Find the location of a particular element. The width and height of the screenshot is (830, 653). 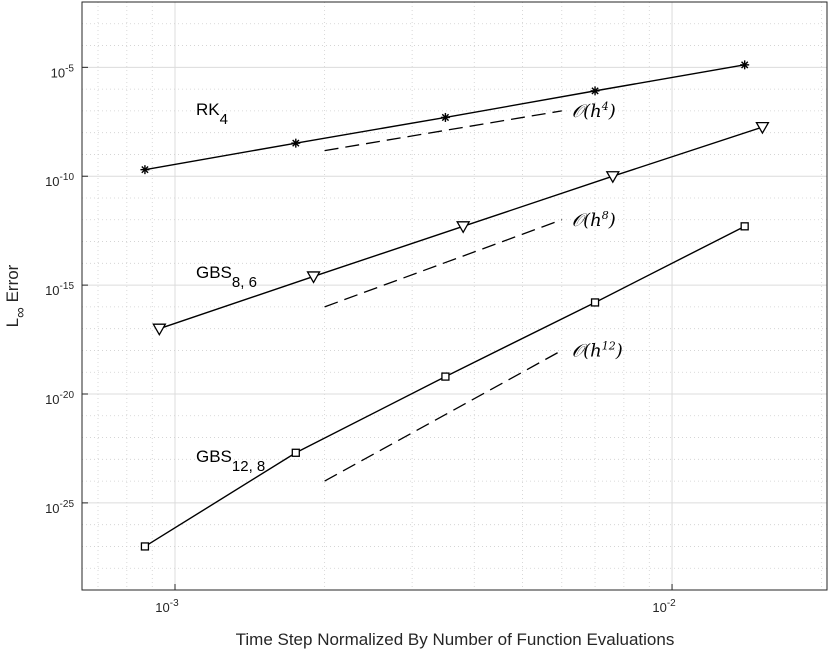

reference-label: 𝒪(h4) is located at coordinates (594, 111).